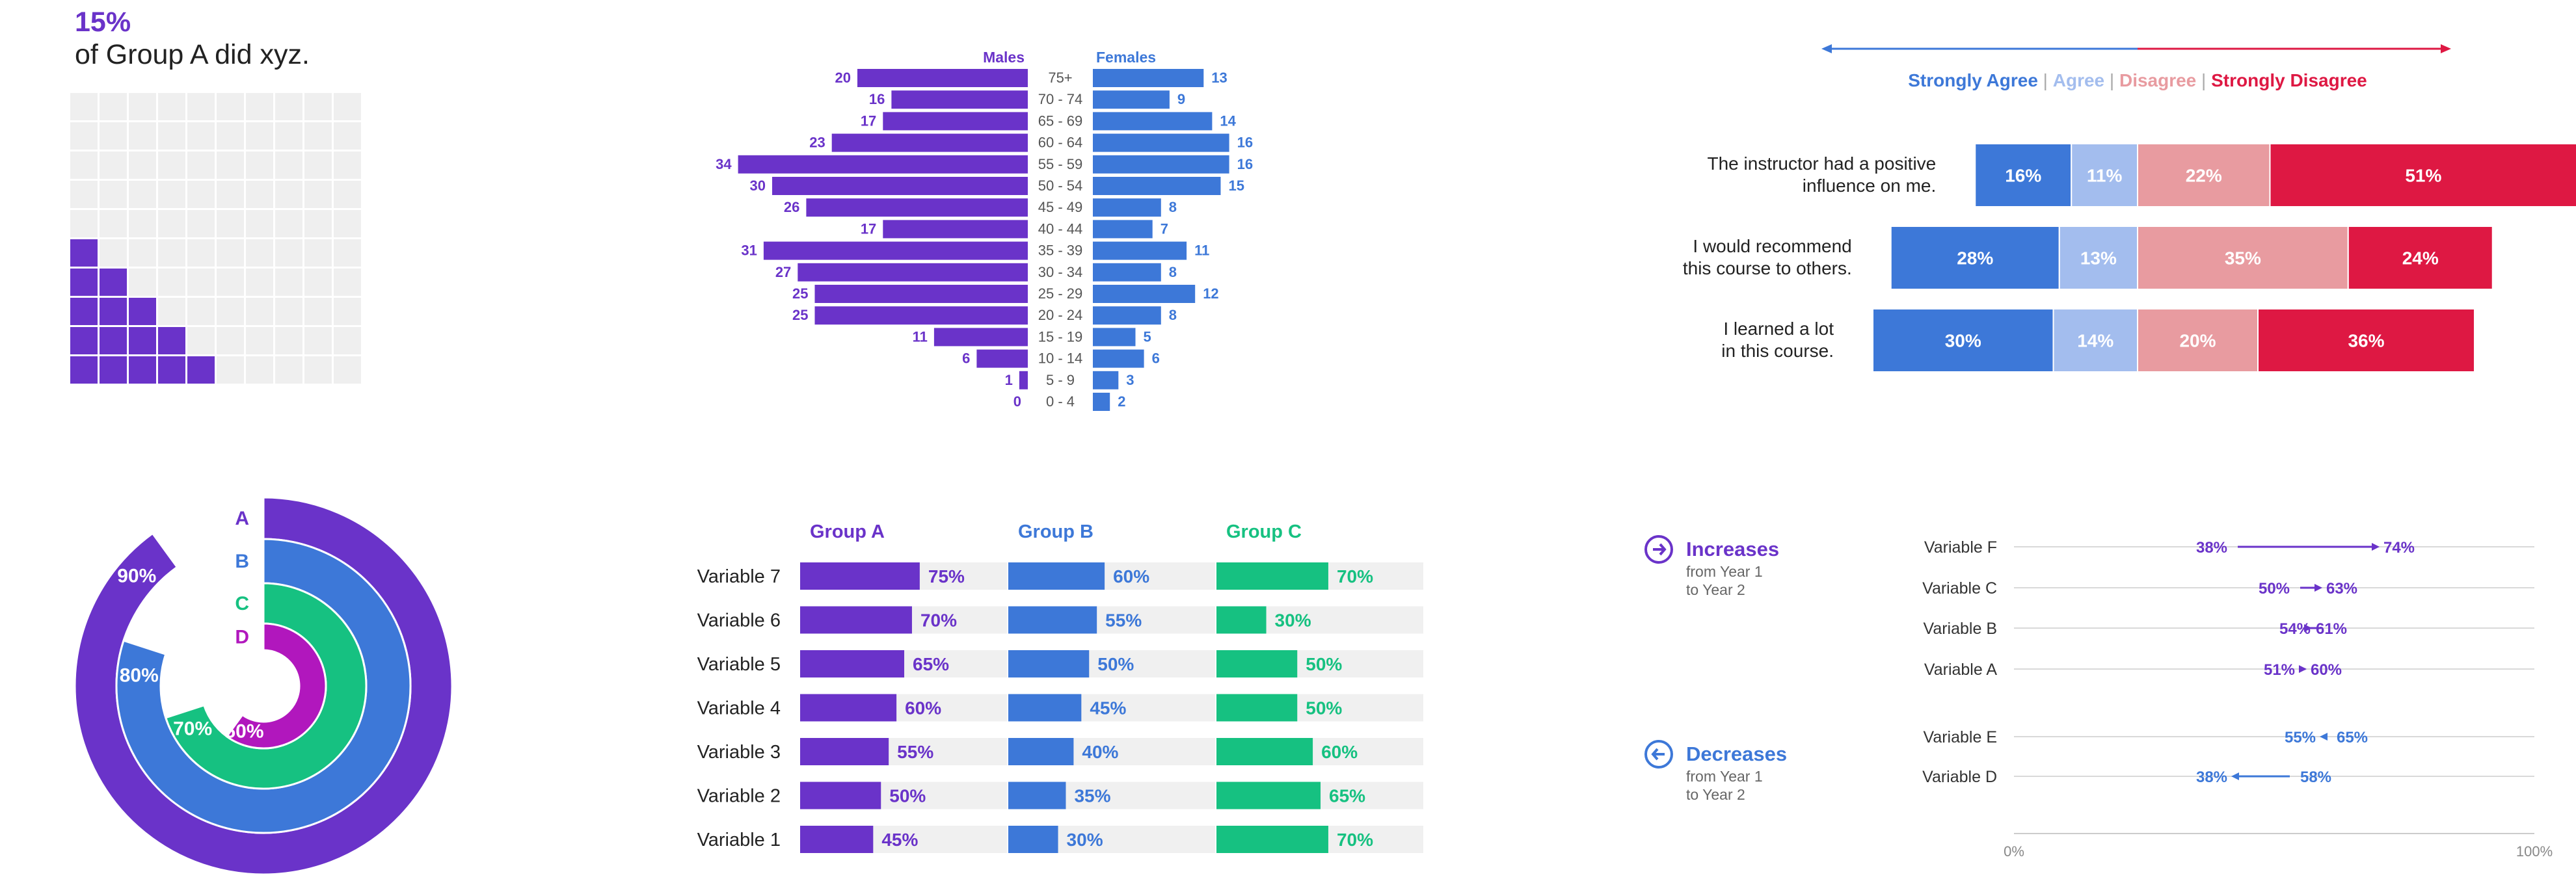  I want to click on female-value-label: 14, so click(1228, 120).